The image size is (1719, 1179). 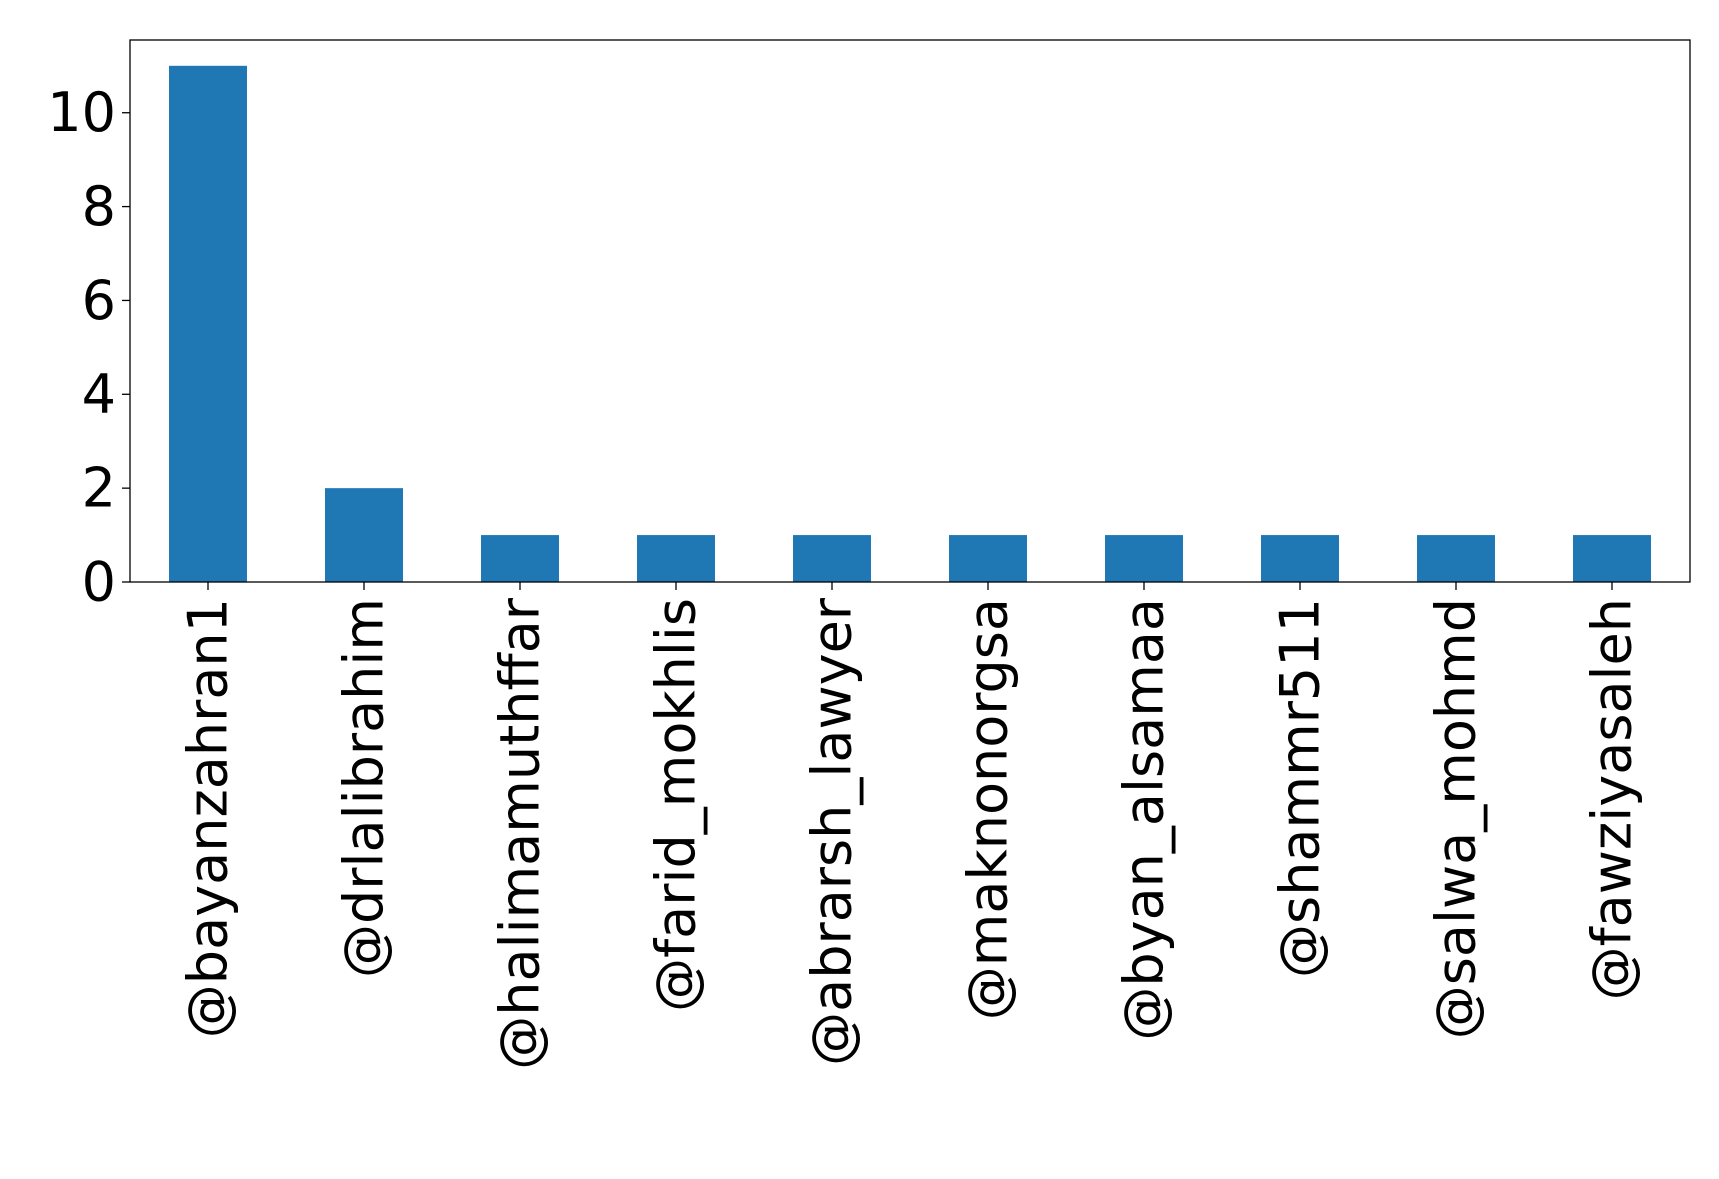 What do you see at coordinates (676, 558) in the screenshot?
I see `bar-farid_mokhlis` at bounding box center [676, 558].